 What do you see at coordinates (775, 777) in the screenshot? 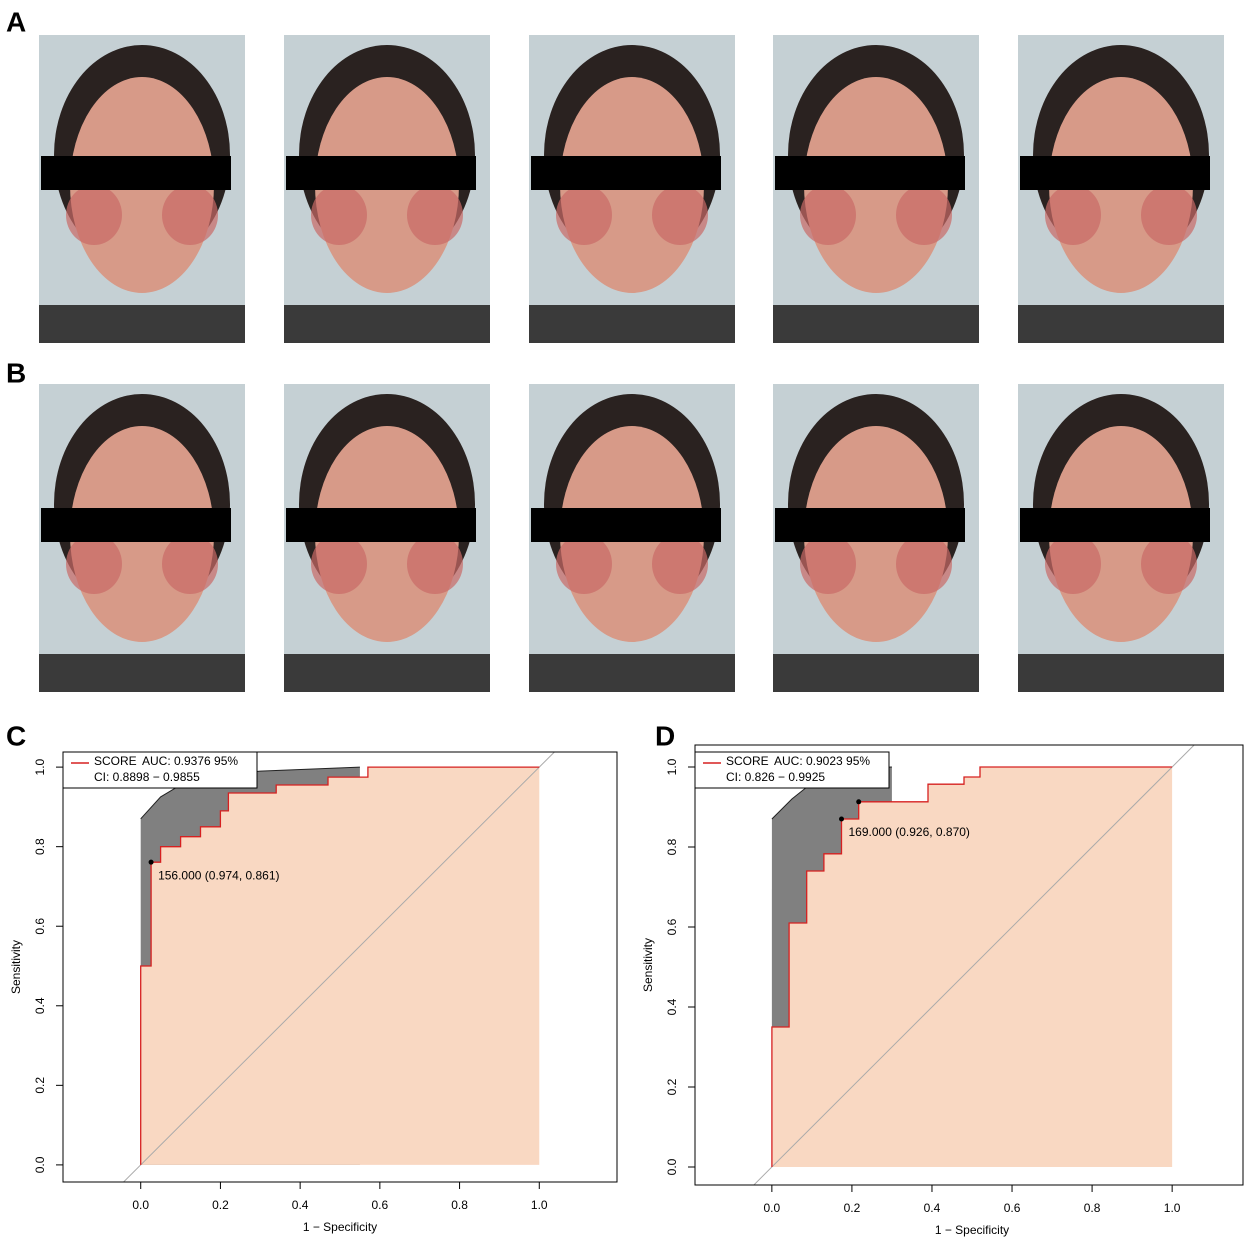
I see `legend-ci: CI: 0.826 − 0.9925` at bounding box center [775, 777].